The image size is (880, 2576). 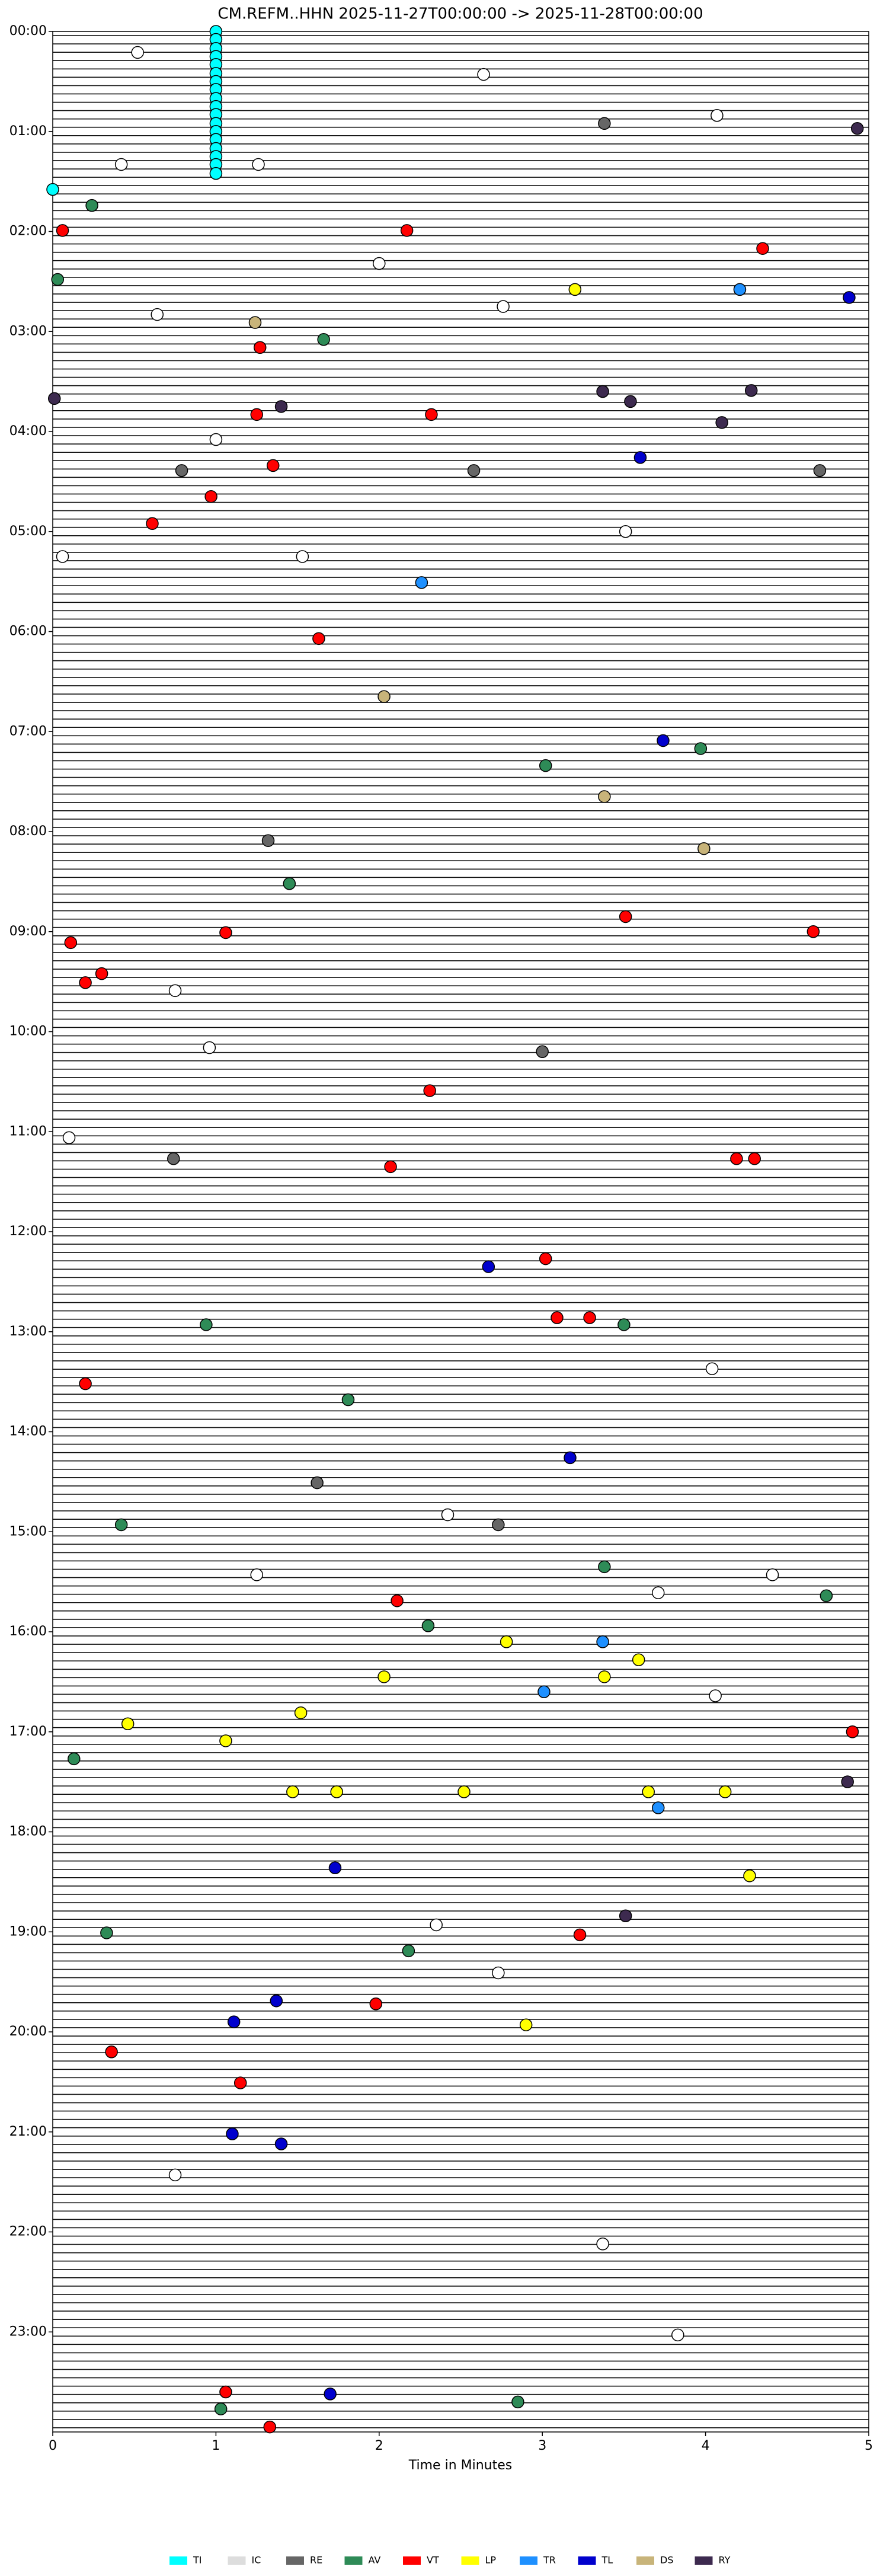 I want to click on y-tick-label: 19:00, so click(x=28, y=1931).